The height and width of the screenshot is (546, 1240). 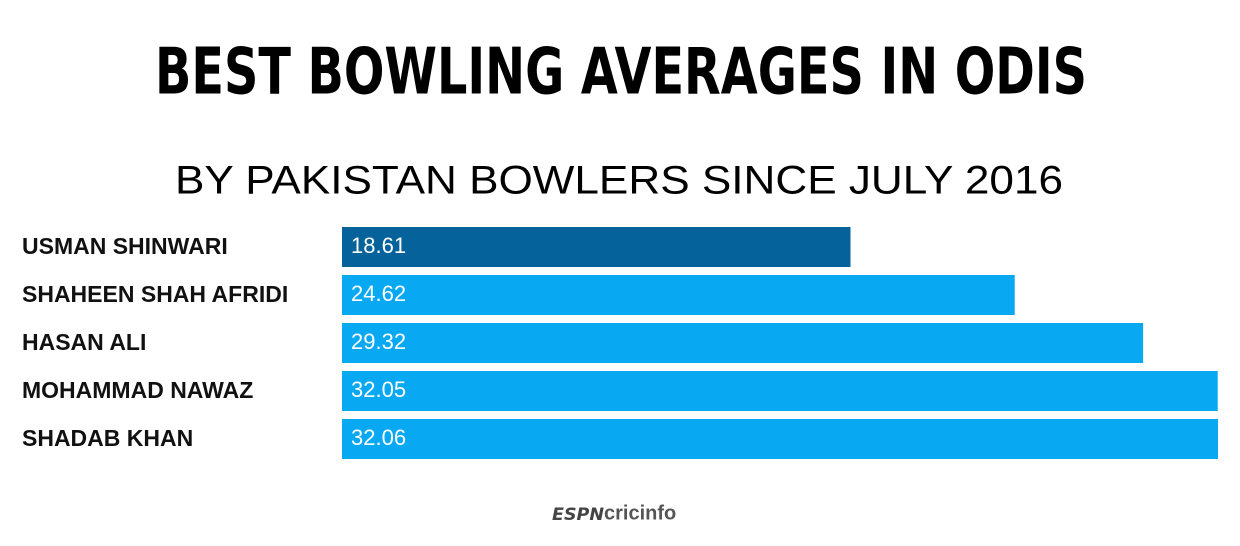 What do you see at coordinates (578, 515) in the screenshot?
I see `logo-brand: ESPN` at bounding box center [578, 515].